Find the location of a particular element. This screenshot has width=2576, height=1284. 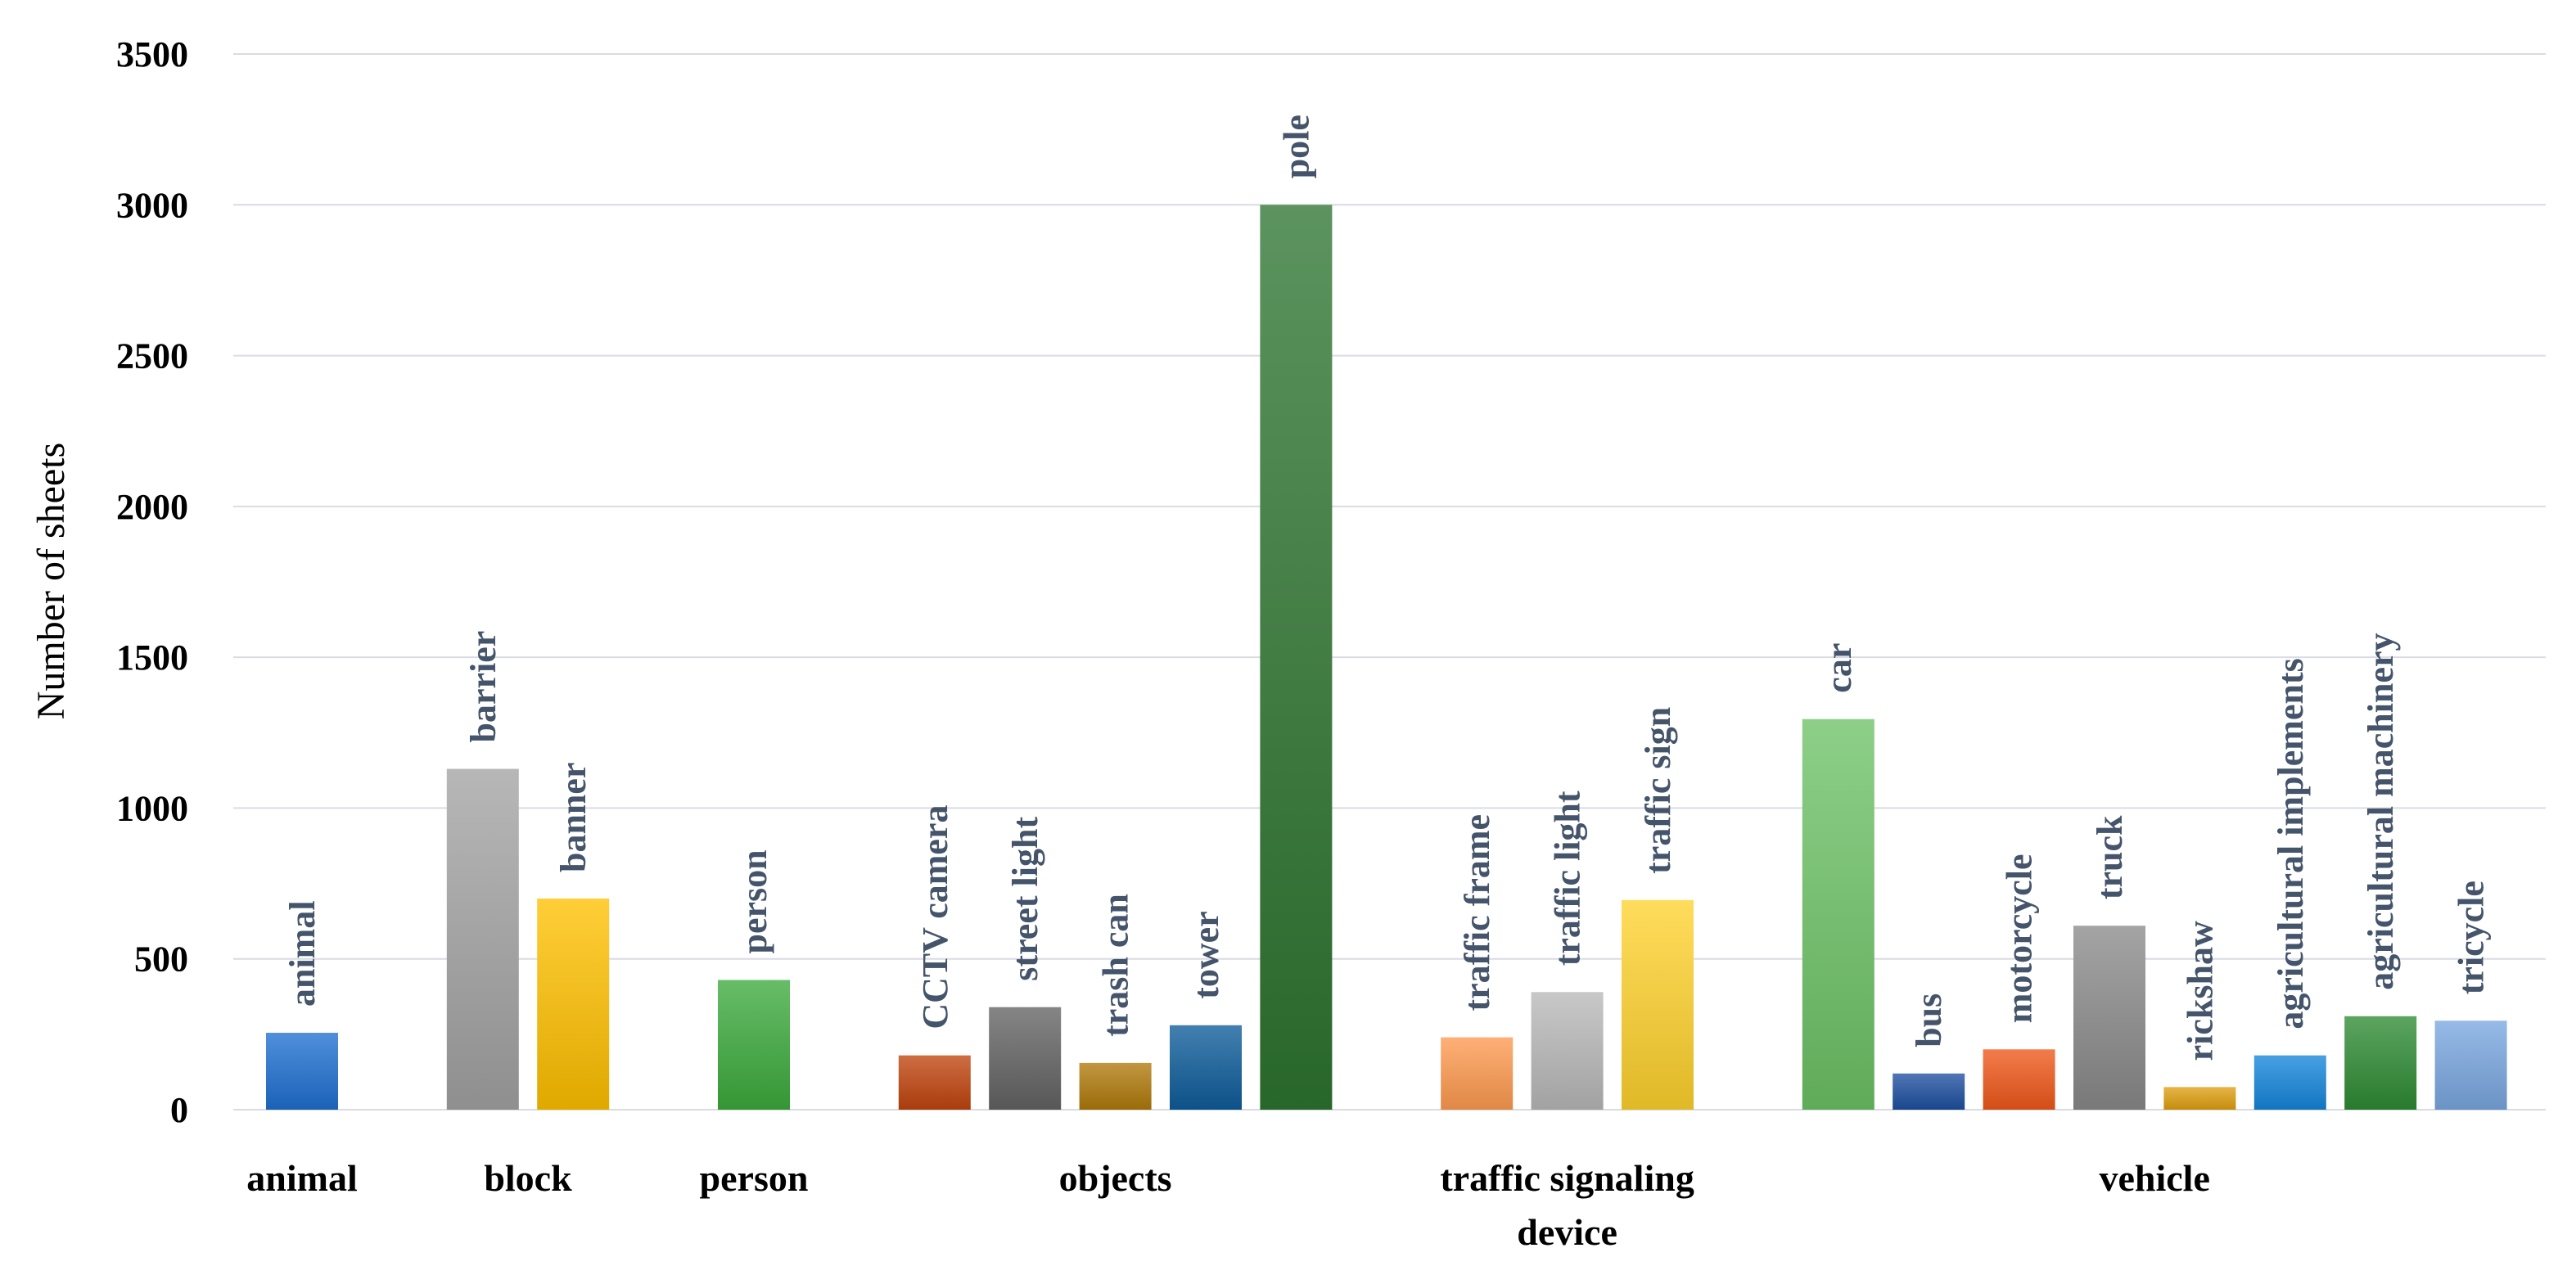

bar-label: barrier is located at coordinates (483, 687).